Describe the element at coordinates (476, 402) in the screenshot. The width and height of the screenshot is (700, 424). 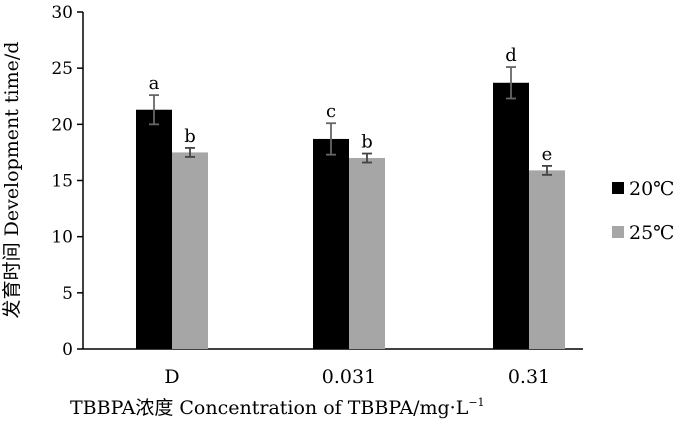
I see `x-axis-title-superscript: −1` at that location.